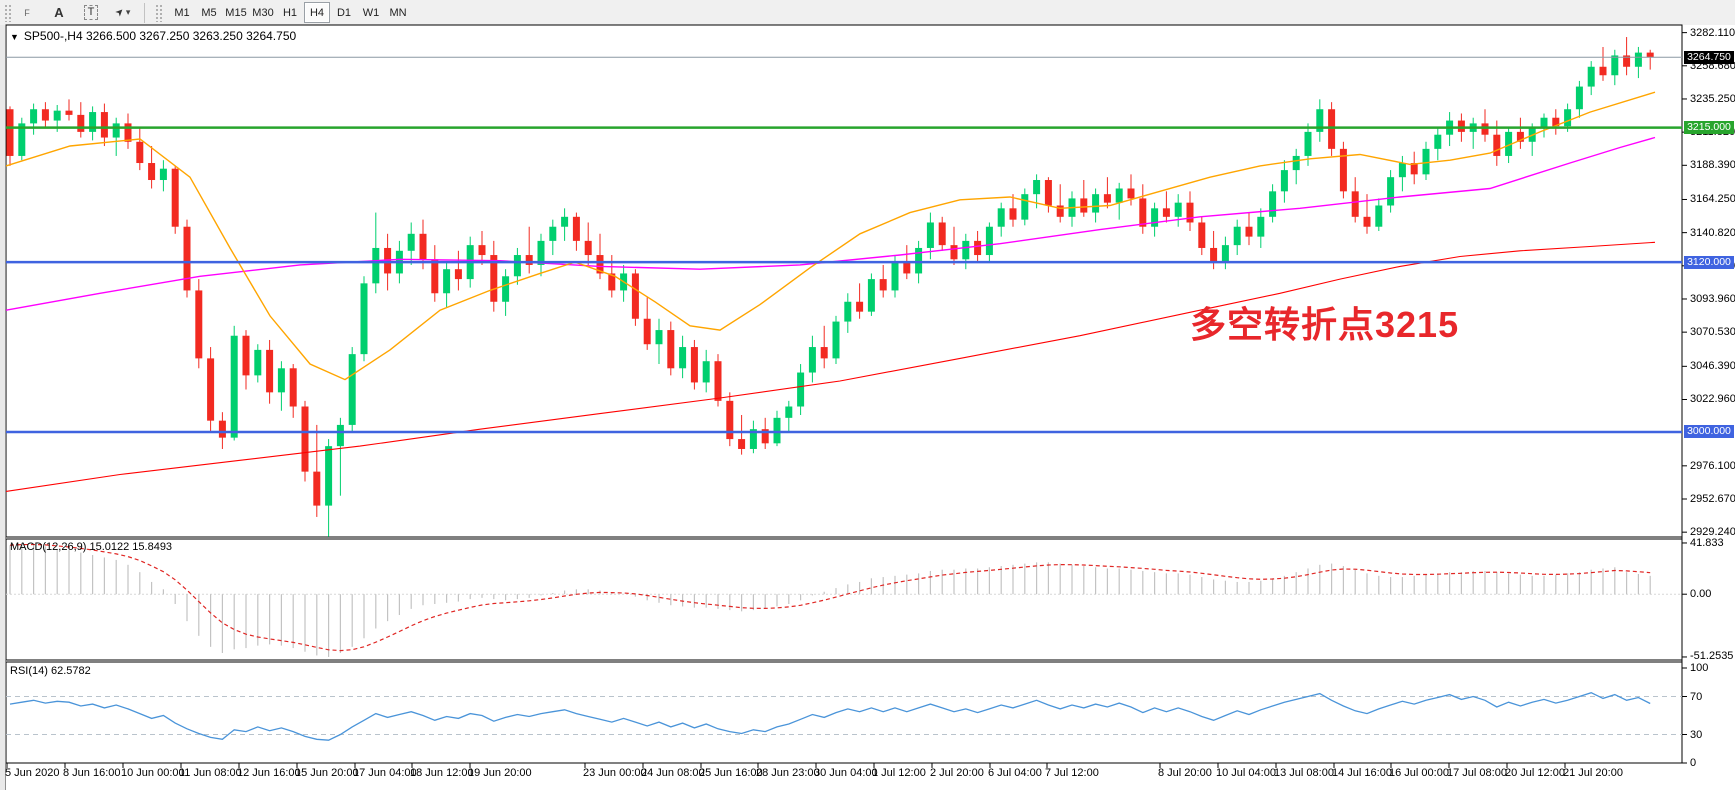  What do you see at coordinates (1325, 324) in the screenshot?
I see `chart-annotation-text: 多空转折点3215` at bounding box center [1325, 324].